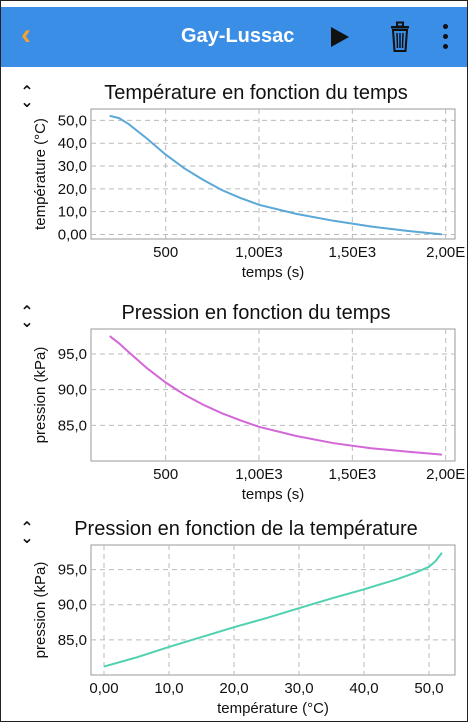  I want to click on chart-title: Pression en fonction du temps, so click(255, 313).